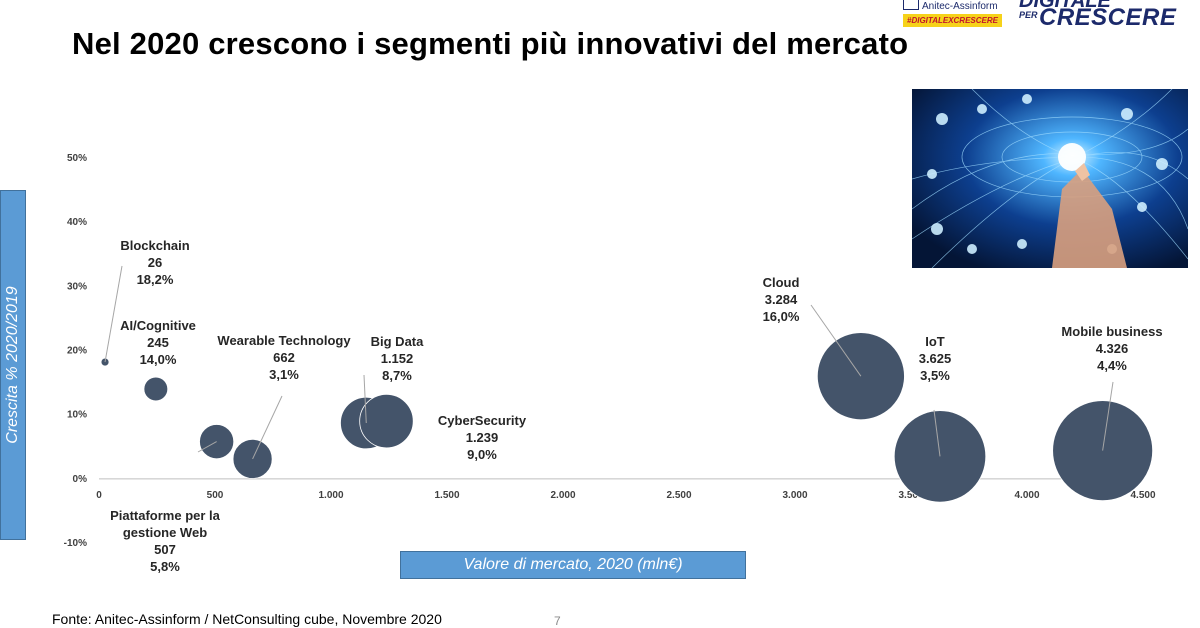 The width and height of the screenshot is (1200, 628). I want to click on org-logo-icon, so click(911, 5).